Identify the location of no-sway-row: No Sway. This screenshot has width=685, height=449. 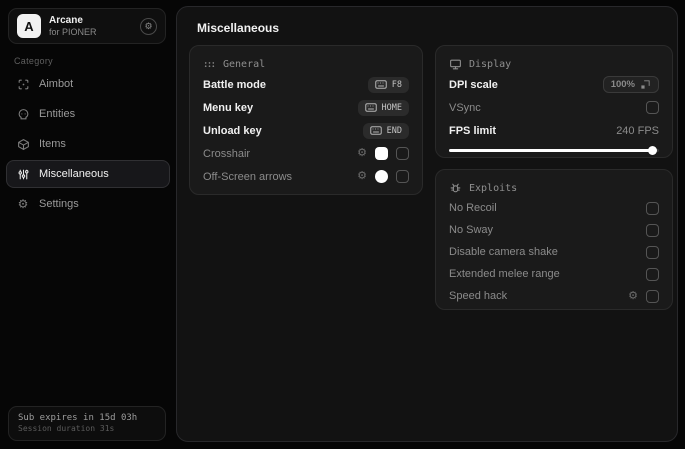
(554, 230).